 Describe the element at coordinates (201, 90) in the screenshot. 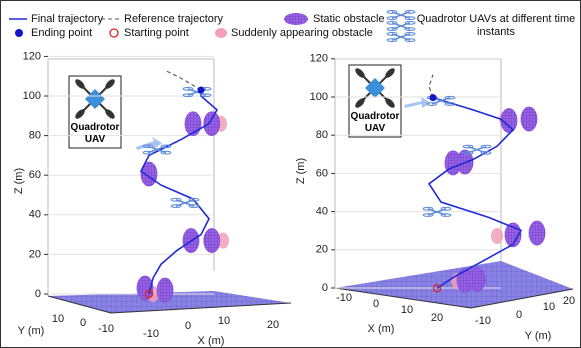

I see `ending-point` at that location.